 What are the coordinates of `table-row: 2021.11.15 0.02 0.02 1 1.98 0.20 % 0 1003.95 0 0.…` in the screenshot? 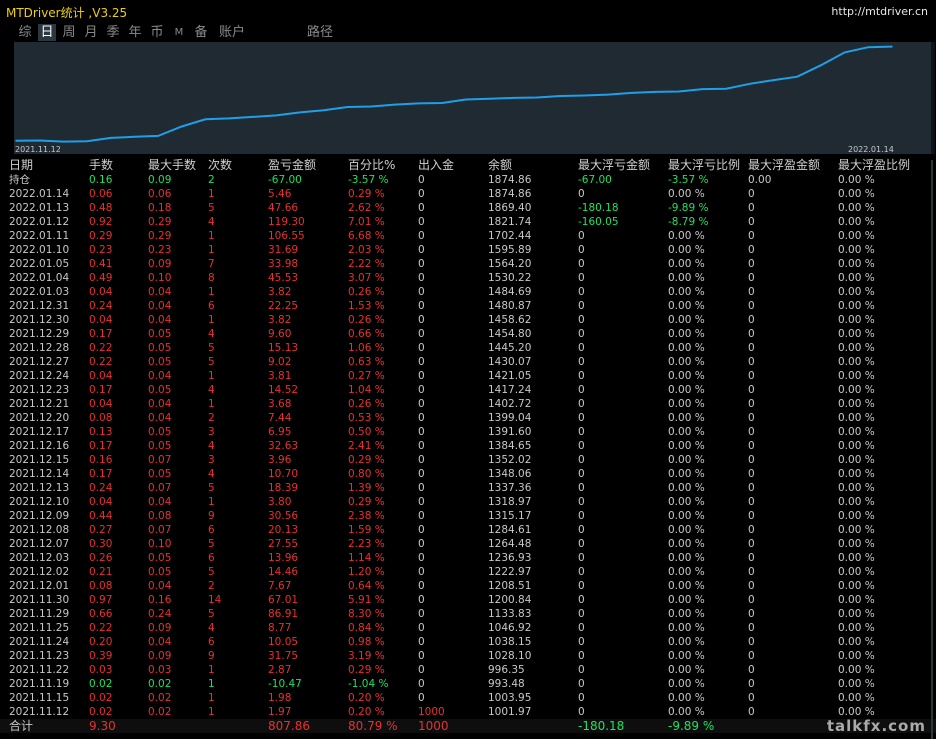 It's located at (468, 698).